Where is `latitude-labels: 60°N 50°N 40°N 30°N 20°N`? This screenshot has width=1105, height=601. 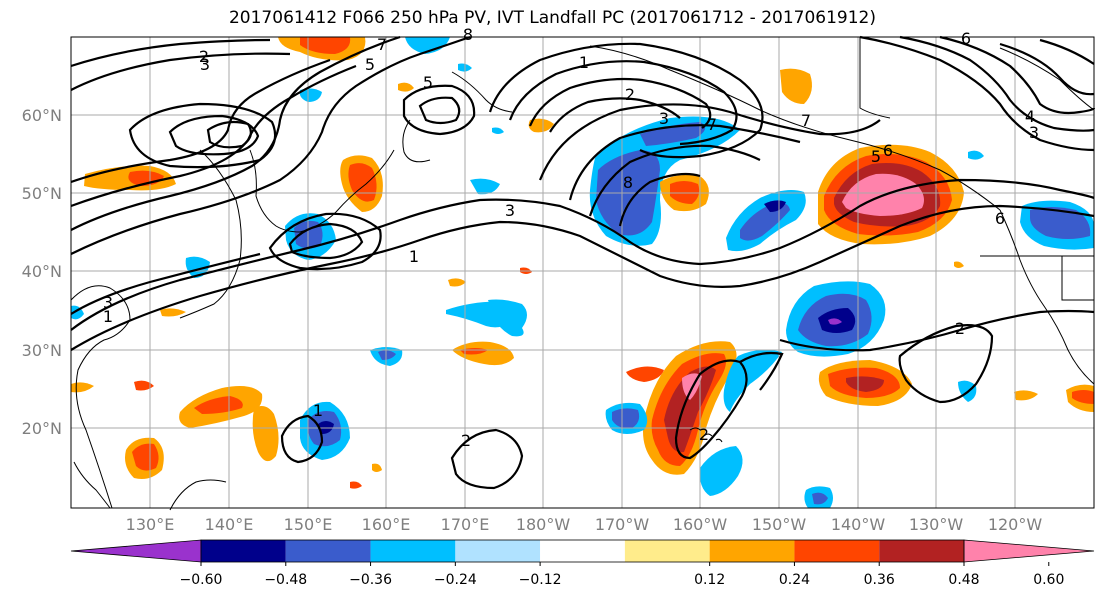
latitude-labels: 60°N 50°N 40°N 30°N 20°N is located at coordinates (42, 272).